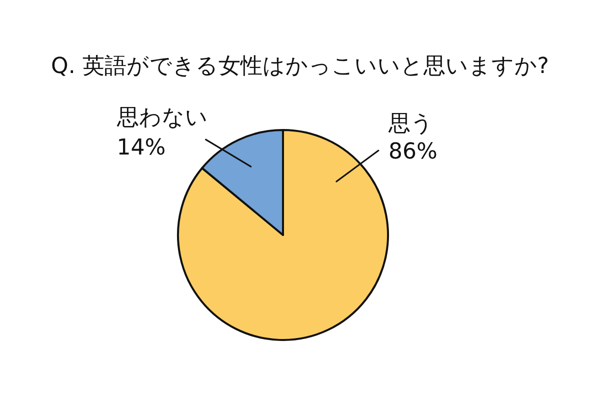 The image size is (610, 400). Describe the element at coordinates (300, 66) in the screenshot. I see `title: Q. 英語ができる女性はかっこいいと思いますか?` at that location.